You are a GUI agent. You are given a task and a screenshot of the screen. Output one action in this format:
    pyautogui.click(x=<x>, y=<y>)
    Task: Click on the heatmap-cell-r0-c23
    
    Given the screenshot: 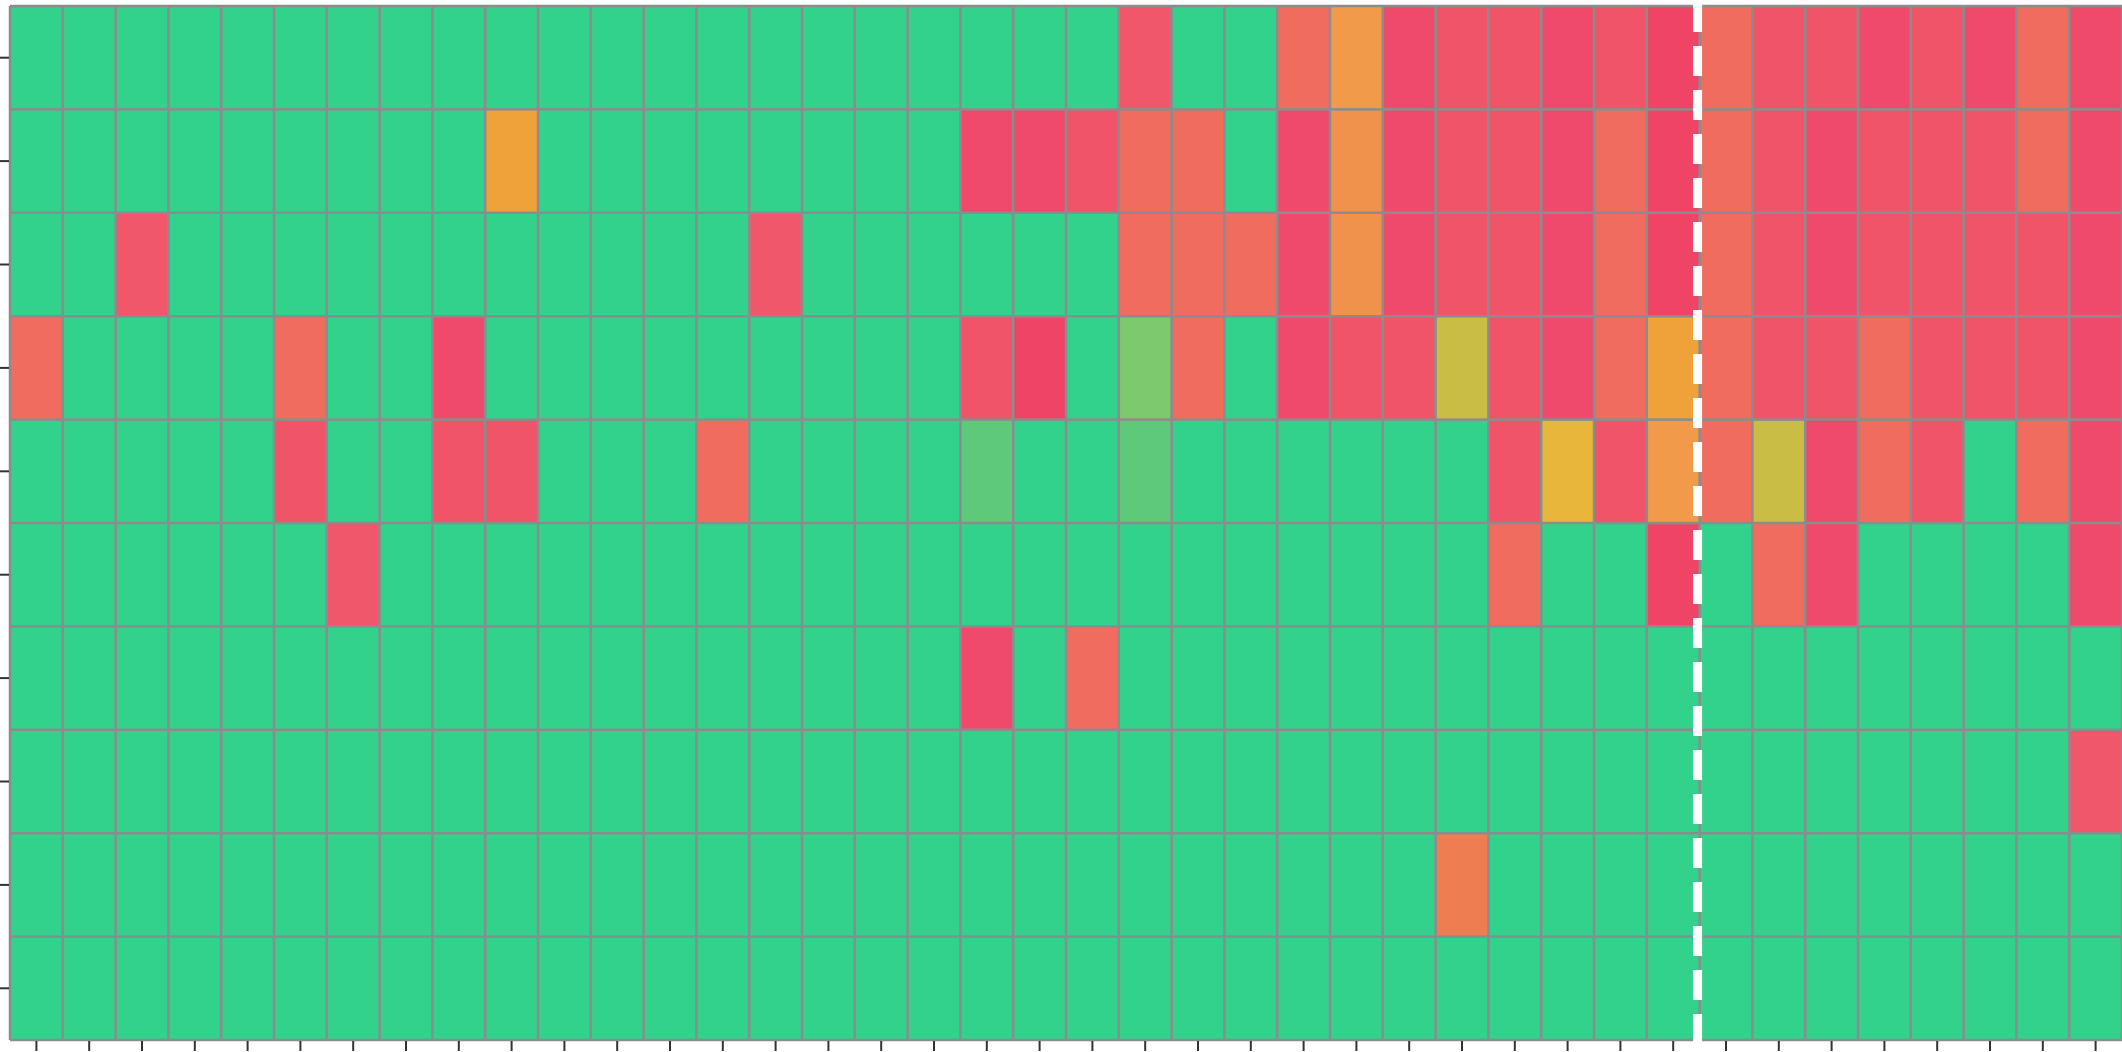 What is the action you would take?
    pyautogui.click(x=1251, y=58)
    